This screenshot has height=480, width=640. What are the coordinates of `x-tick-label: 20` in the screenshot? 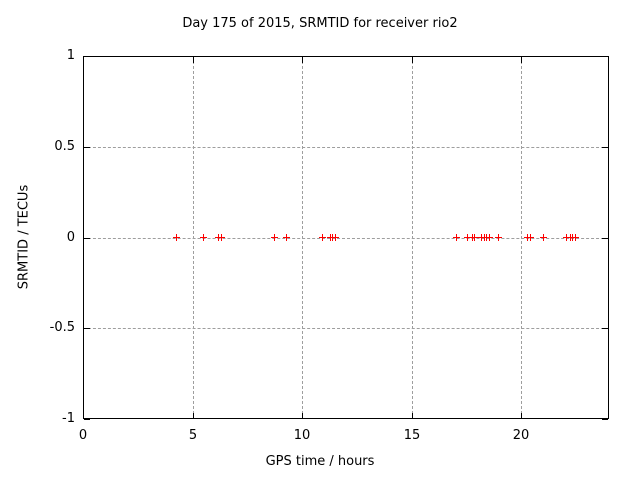 It's located at (521, 435).